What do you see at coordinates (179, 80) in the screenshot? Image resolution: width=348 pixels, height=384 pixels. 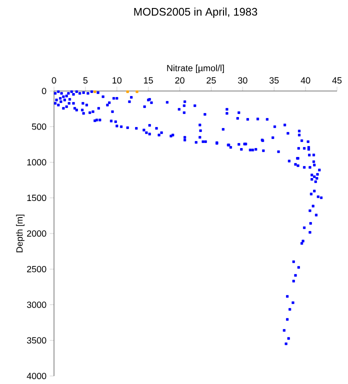 I see `x-tick-label: 20` at bounding box center [179, 80].